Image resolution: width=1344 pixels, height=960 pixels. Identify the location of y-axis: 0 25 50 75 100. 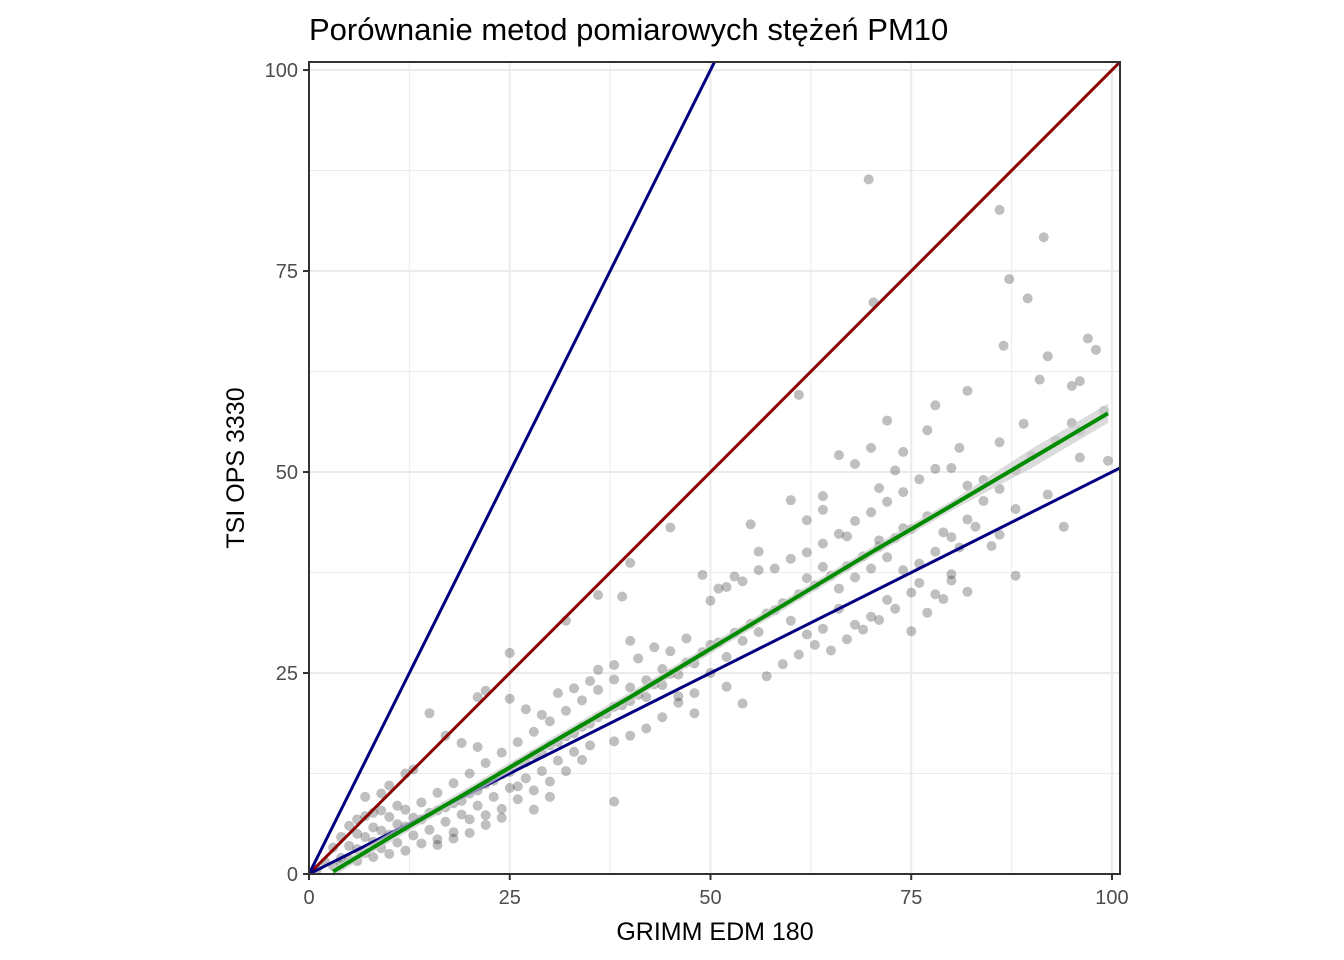
(287, 473).